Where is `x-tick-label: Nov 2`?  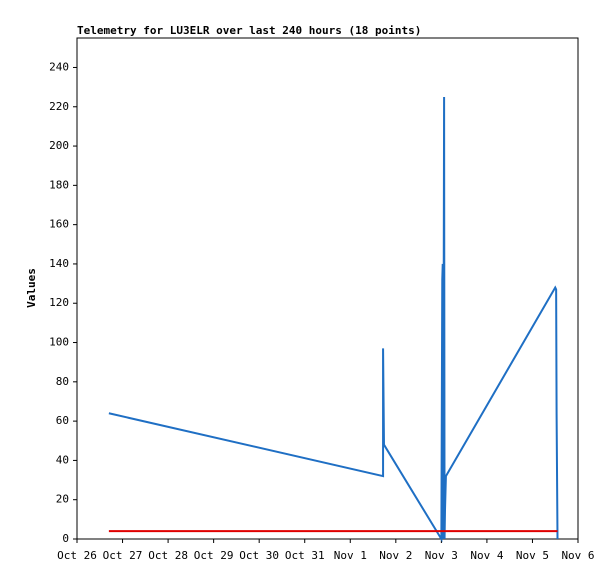
x-tick-label: Nov 2 is located at coordinates (395, 555).